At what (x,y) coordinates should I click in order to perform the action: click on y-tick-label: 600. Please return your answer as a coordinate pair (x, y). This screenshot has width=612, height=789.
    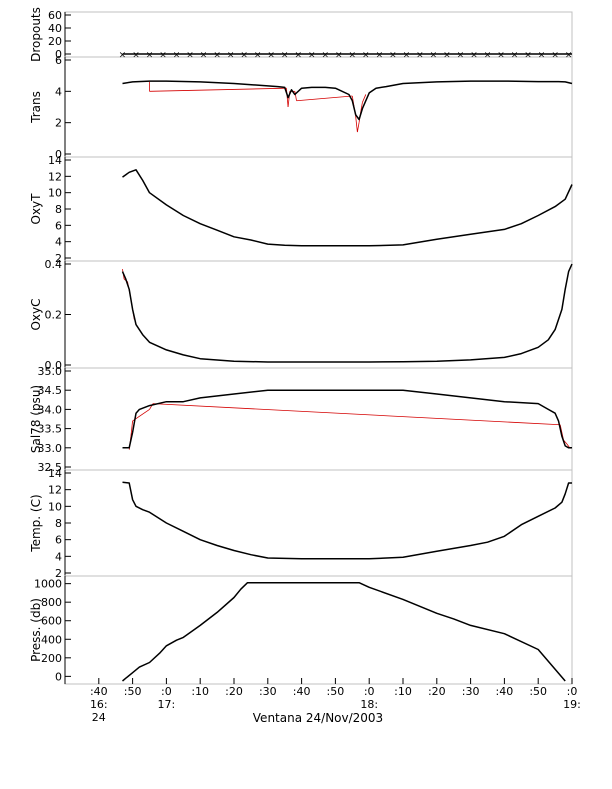
    Looking at the image, I should click on (51, 621).